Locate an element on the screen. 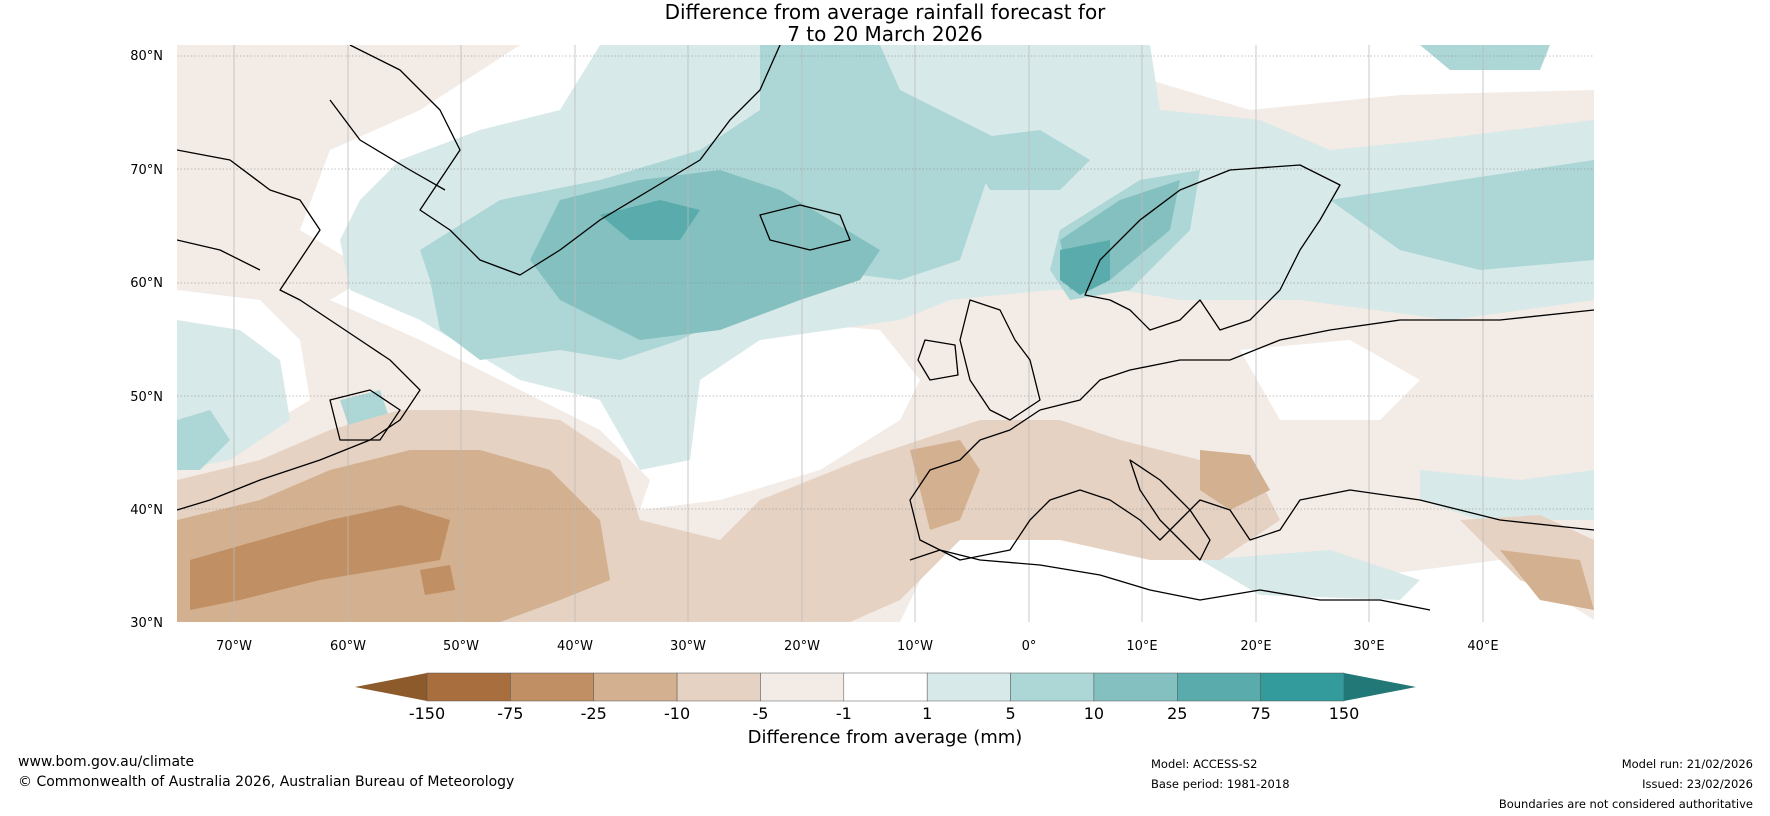  lon-label: 40°W is located at coordinates (575, 646).